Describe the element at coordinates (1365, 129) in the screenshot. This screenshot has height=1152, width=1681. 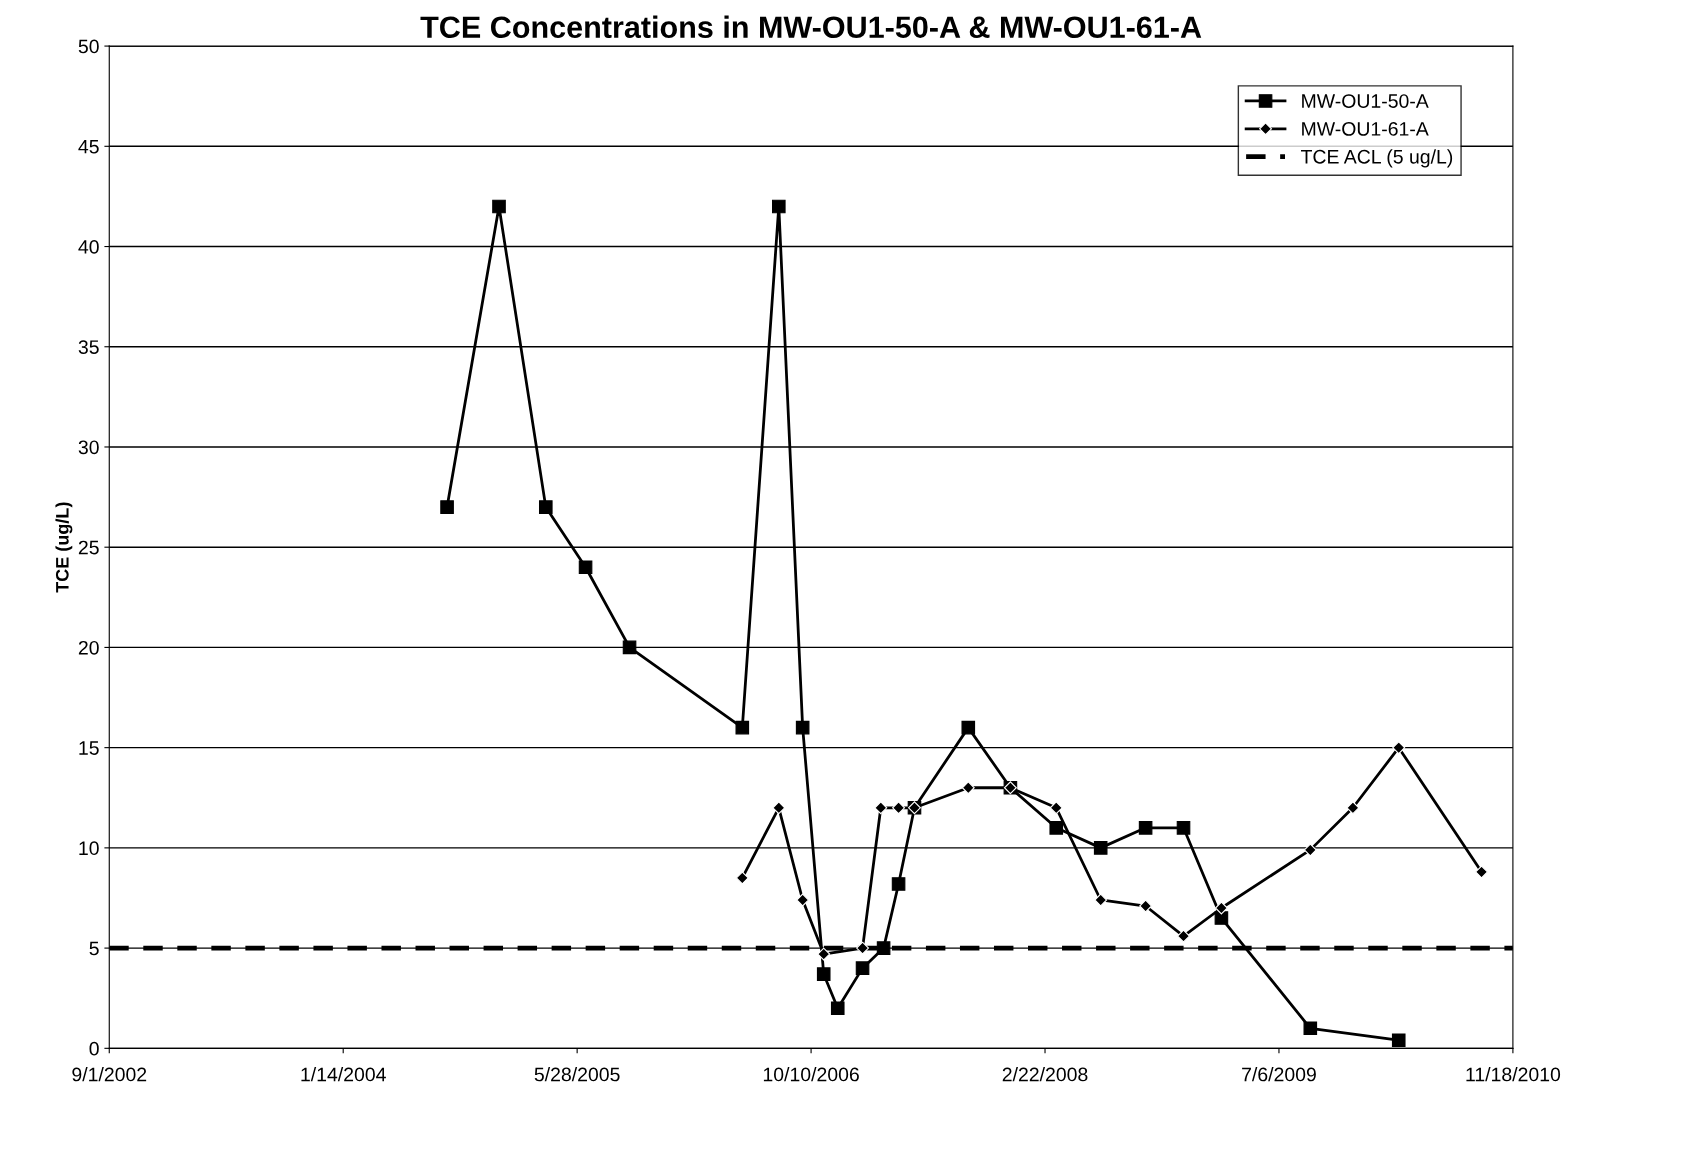
I see `legend-label: MW-OU1-61-A` at that location.